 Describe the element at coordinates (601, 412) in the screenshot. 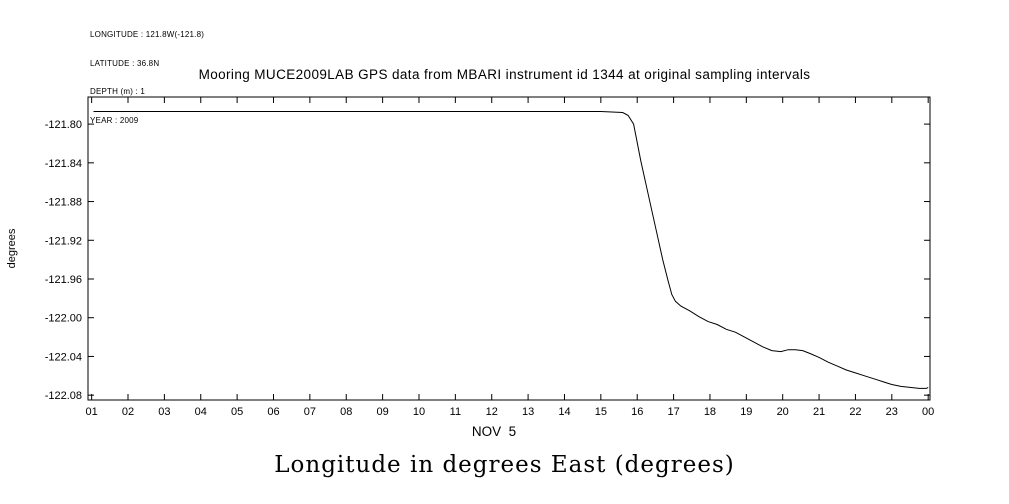

I see `x-tick-label: 15` at that location.